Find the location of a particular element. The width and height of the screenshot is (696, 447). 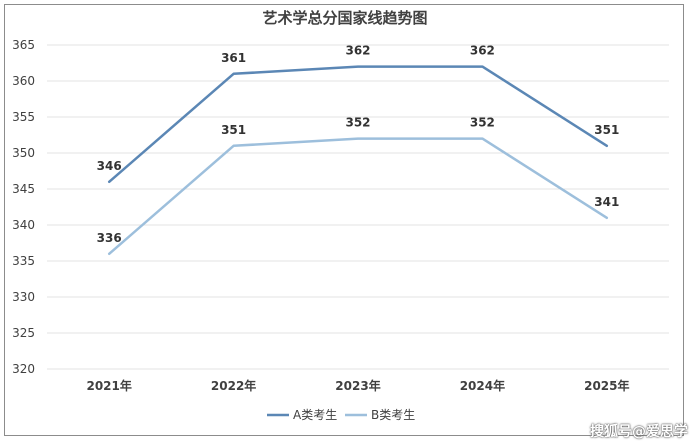

y-tick-label: 330 is located at coordinates (23, 297).